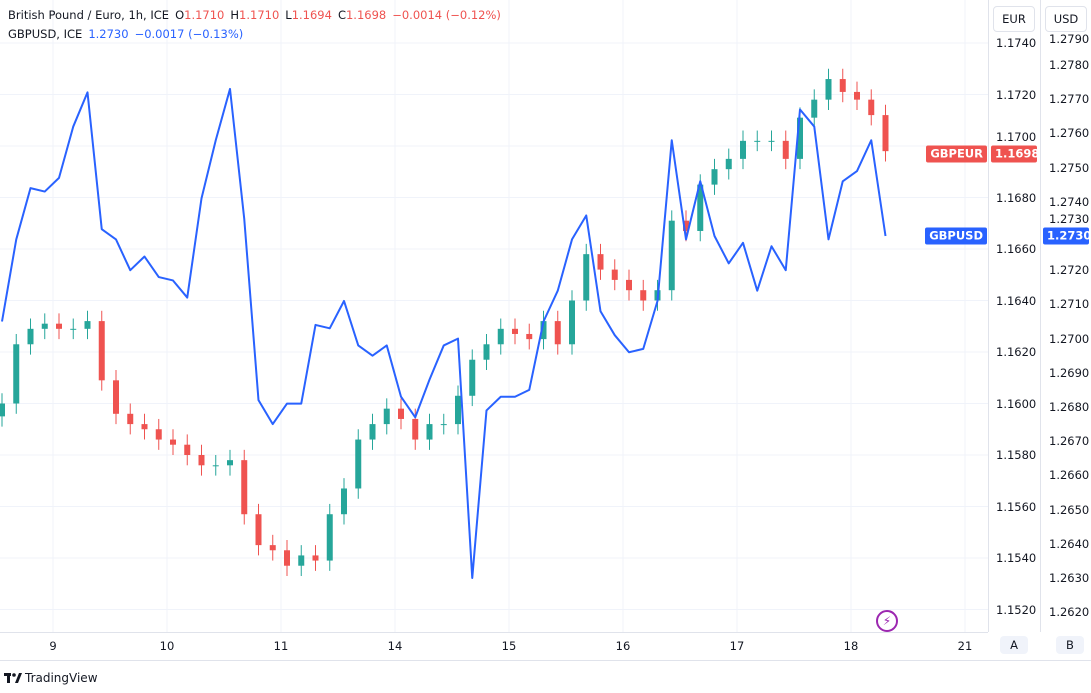 The width and height of the screenshot is (1091, 693). I want to click on close-value: 1.1698, so click(366, 15).